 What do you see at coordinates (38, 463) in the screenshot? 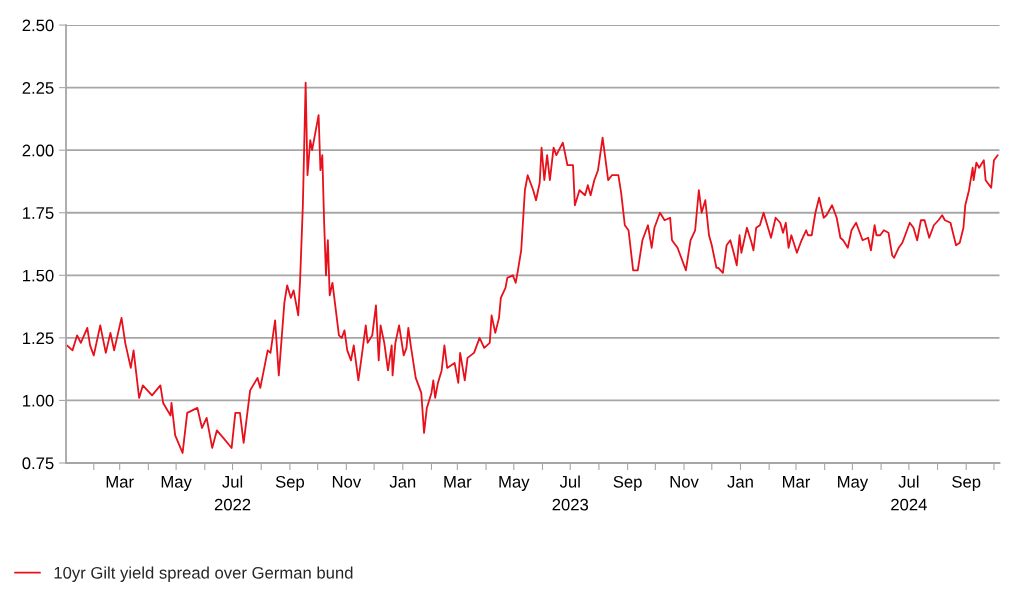
I see `y-tick-label: 0.75` at bounding box center [38, 463].